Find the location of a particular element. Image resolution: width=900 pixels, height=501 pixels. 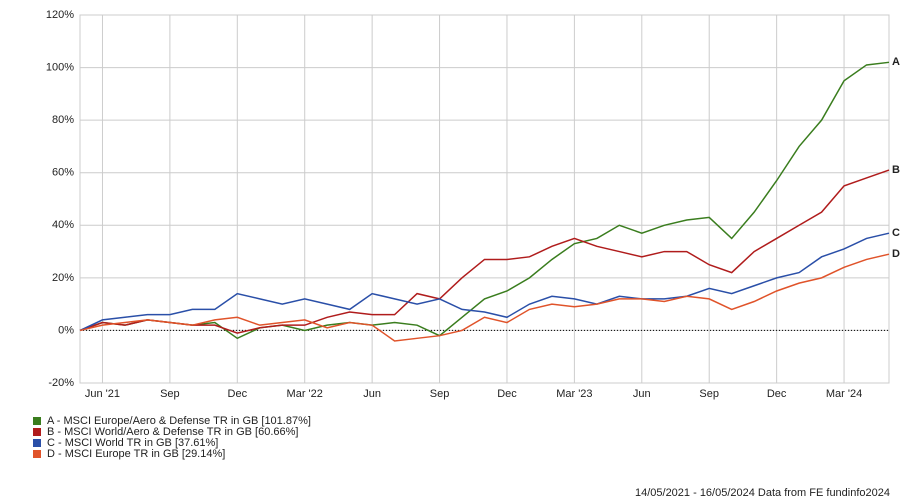

legend-label: C - MSCI World TR in GB [37.61%] is located at coordinates (132, 443).